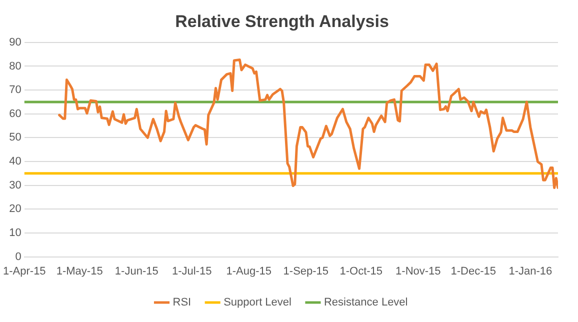 The image size is (578, 322). I want to click on x-tick-label: 1-Apr-15, so click(24, 271).